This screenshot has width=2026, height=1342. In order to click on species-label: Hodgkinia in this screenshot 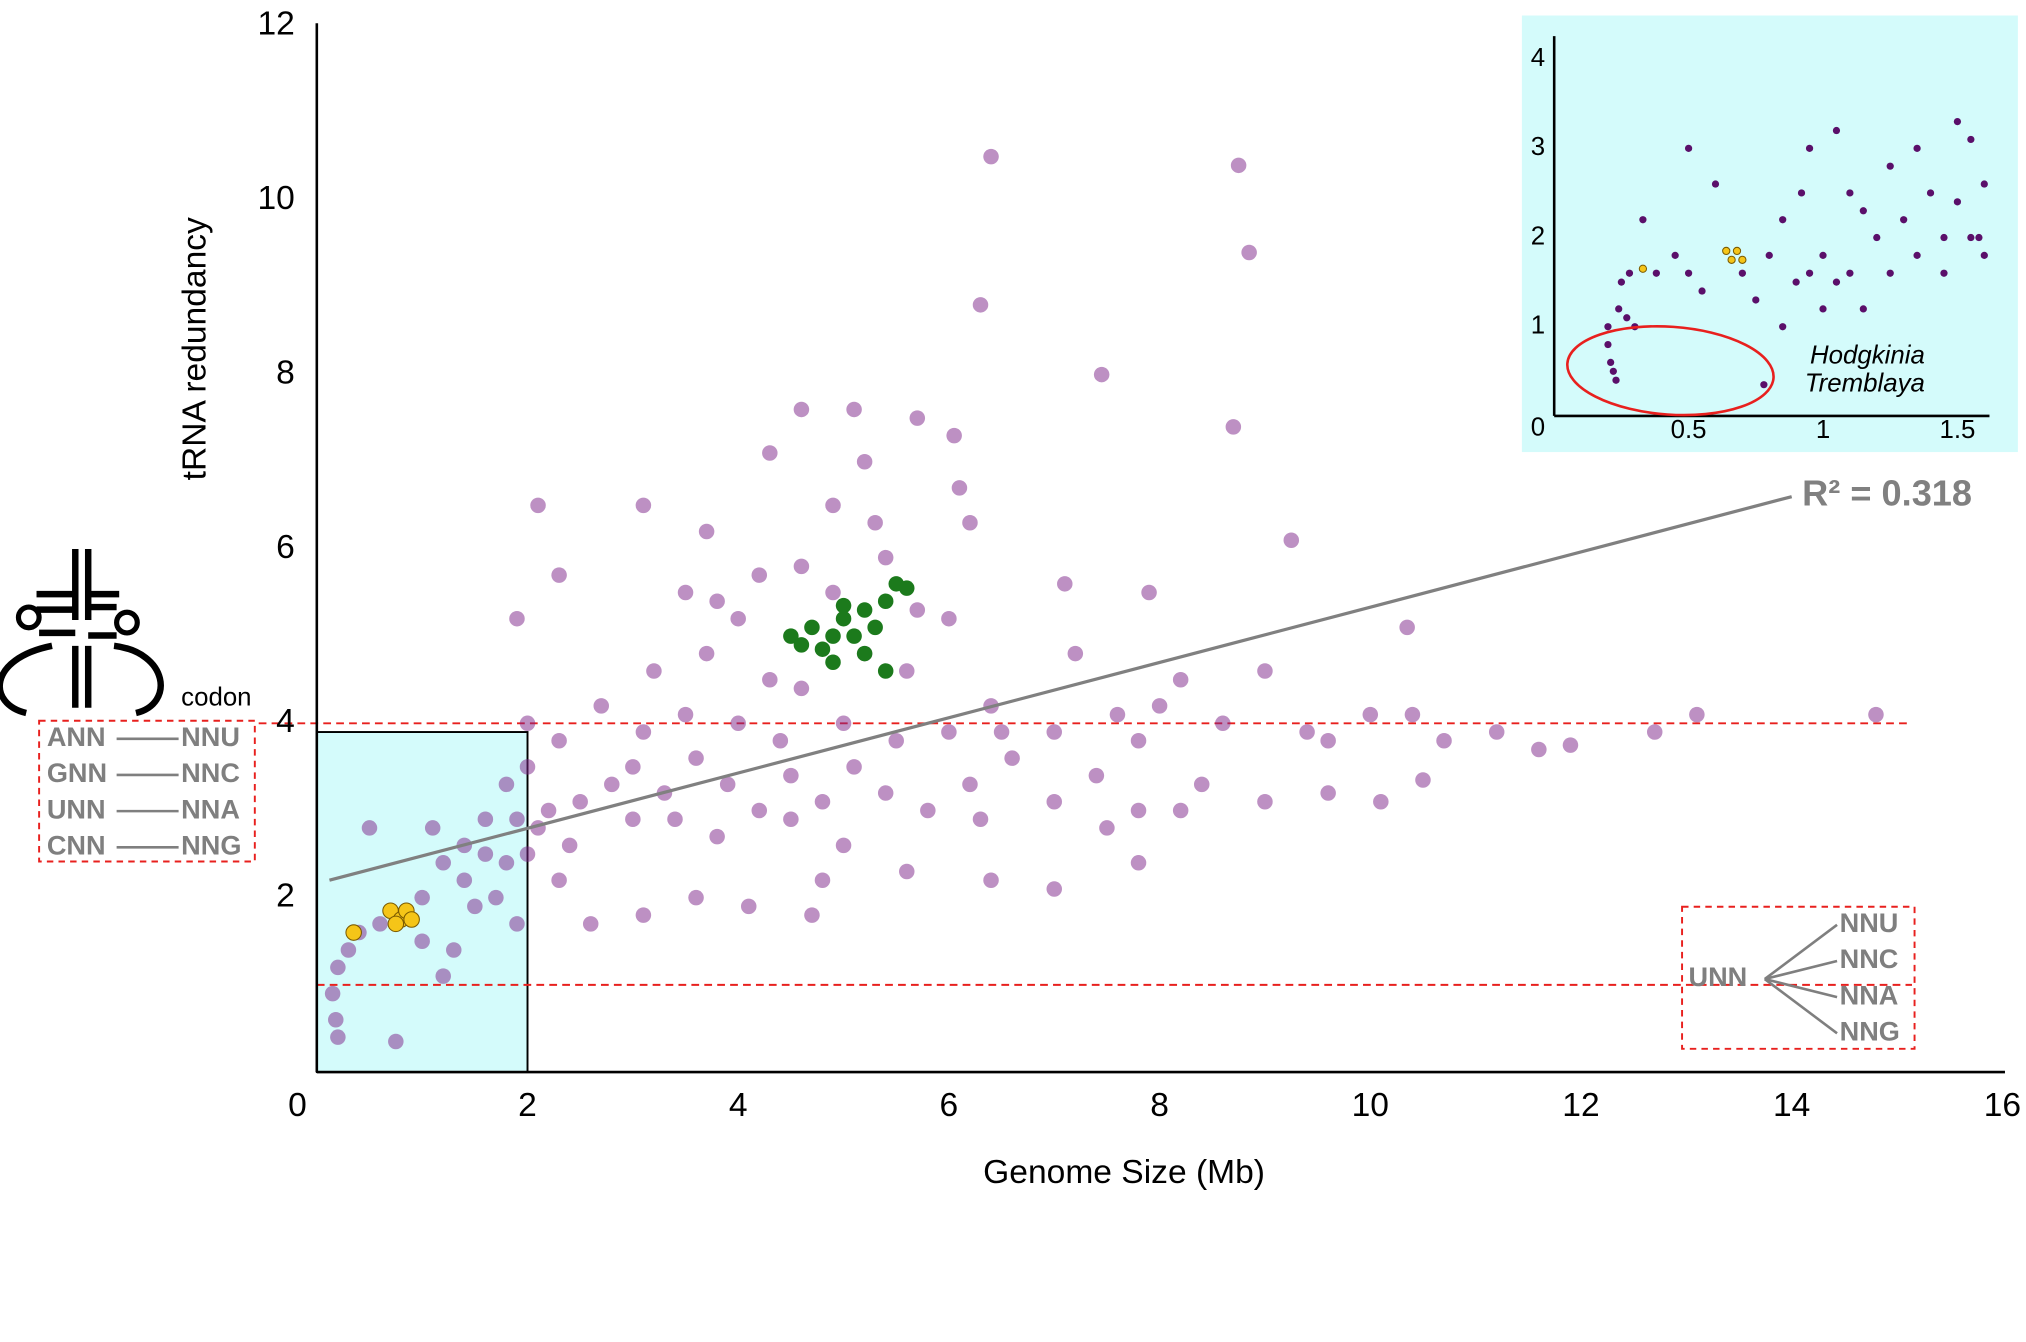, I will do `click(1867, 355)`.